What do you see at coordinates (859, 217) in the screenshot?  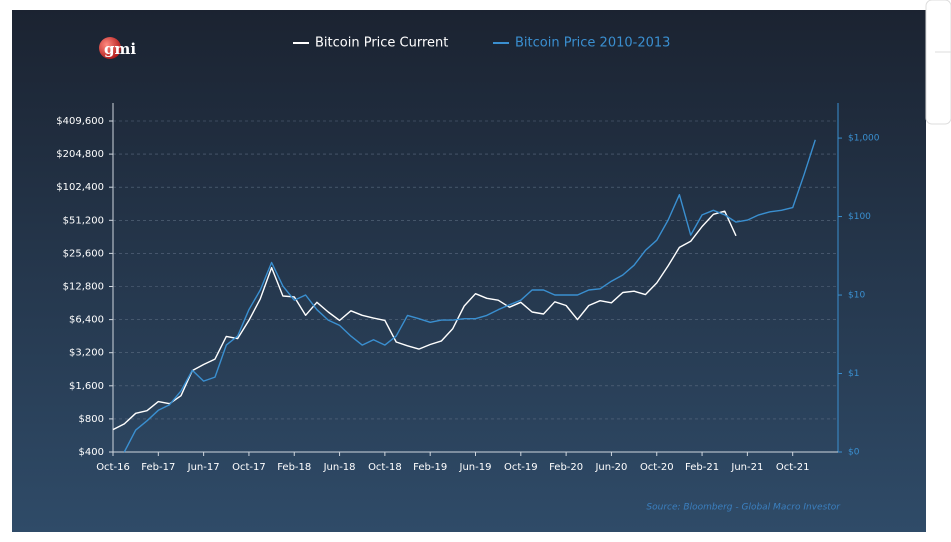 I see `y2-tick-label: $100` at bounding box center [859, 217].